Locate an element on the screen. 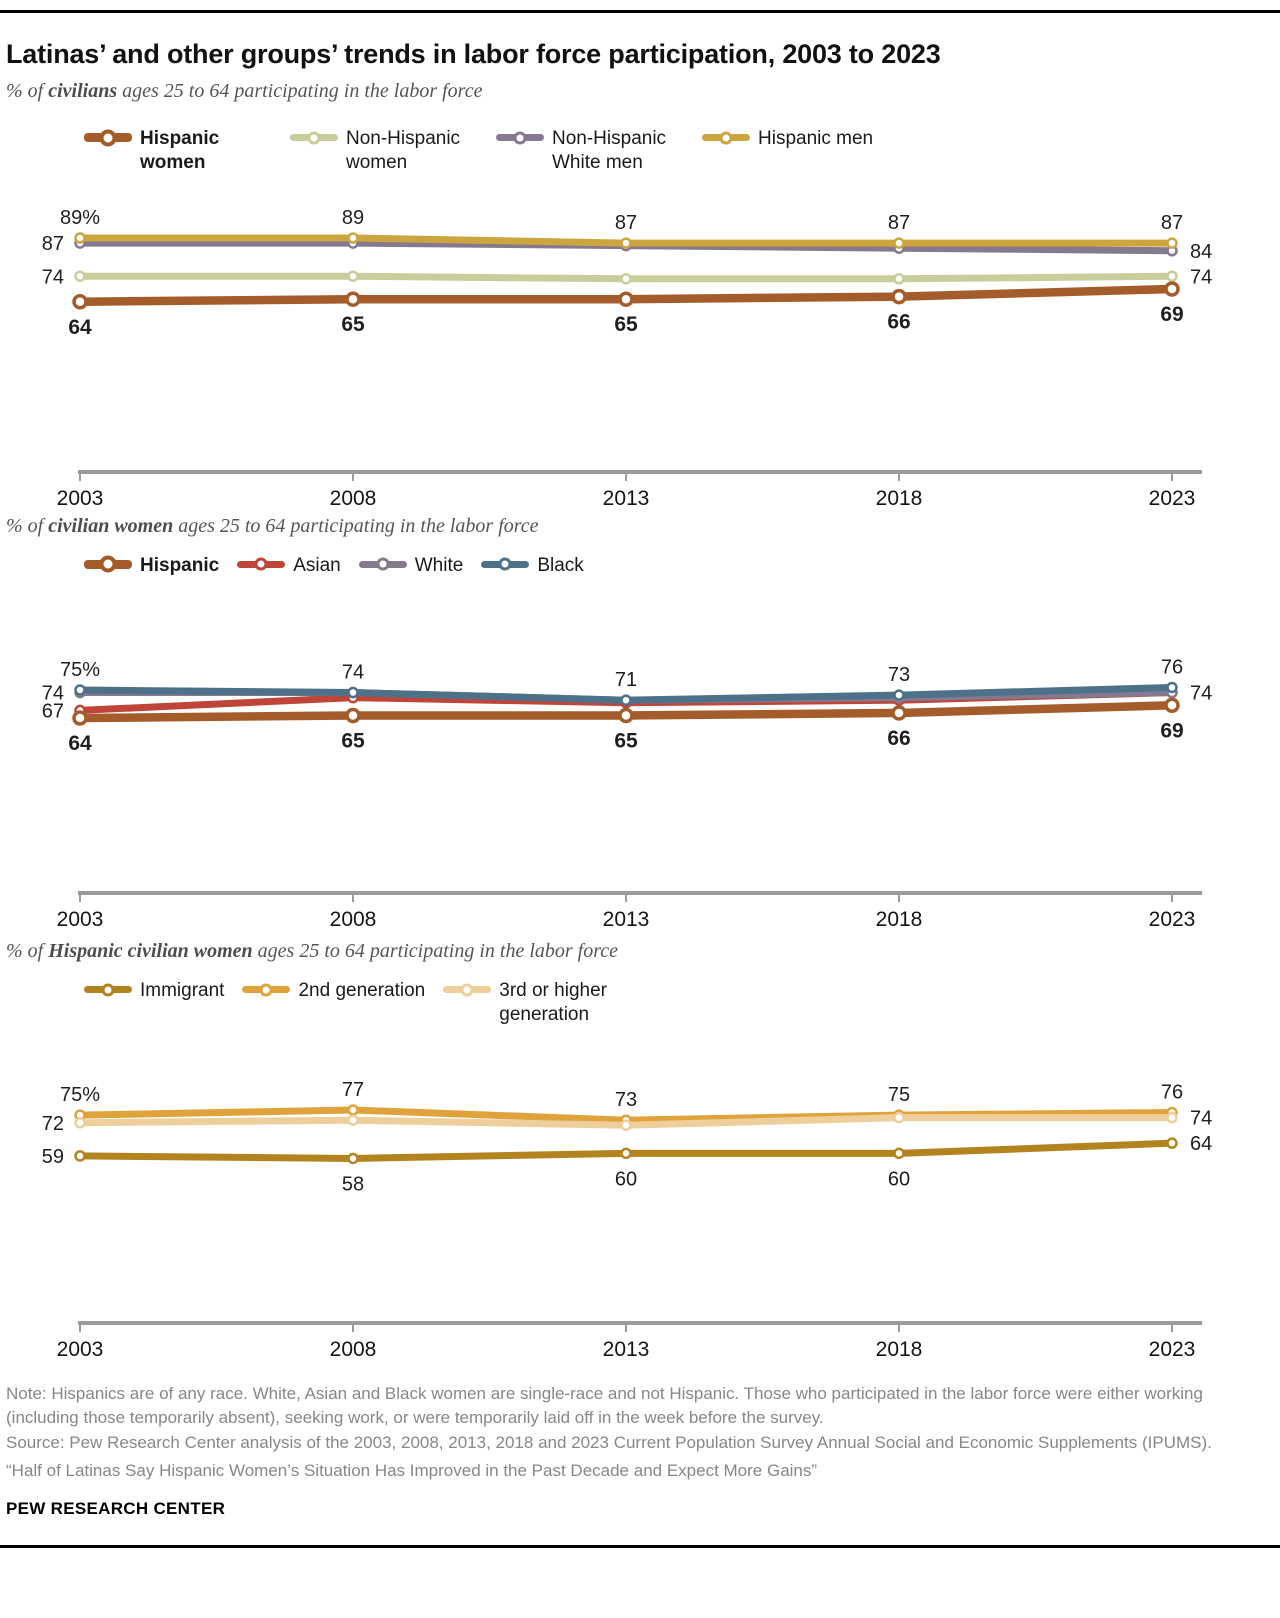 This screenshot has height=1618, width=1280. x-axis: 2003 2008 2013 2018 2023 is located at coordinates (629, 1340).